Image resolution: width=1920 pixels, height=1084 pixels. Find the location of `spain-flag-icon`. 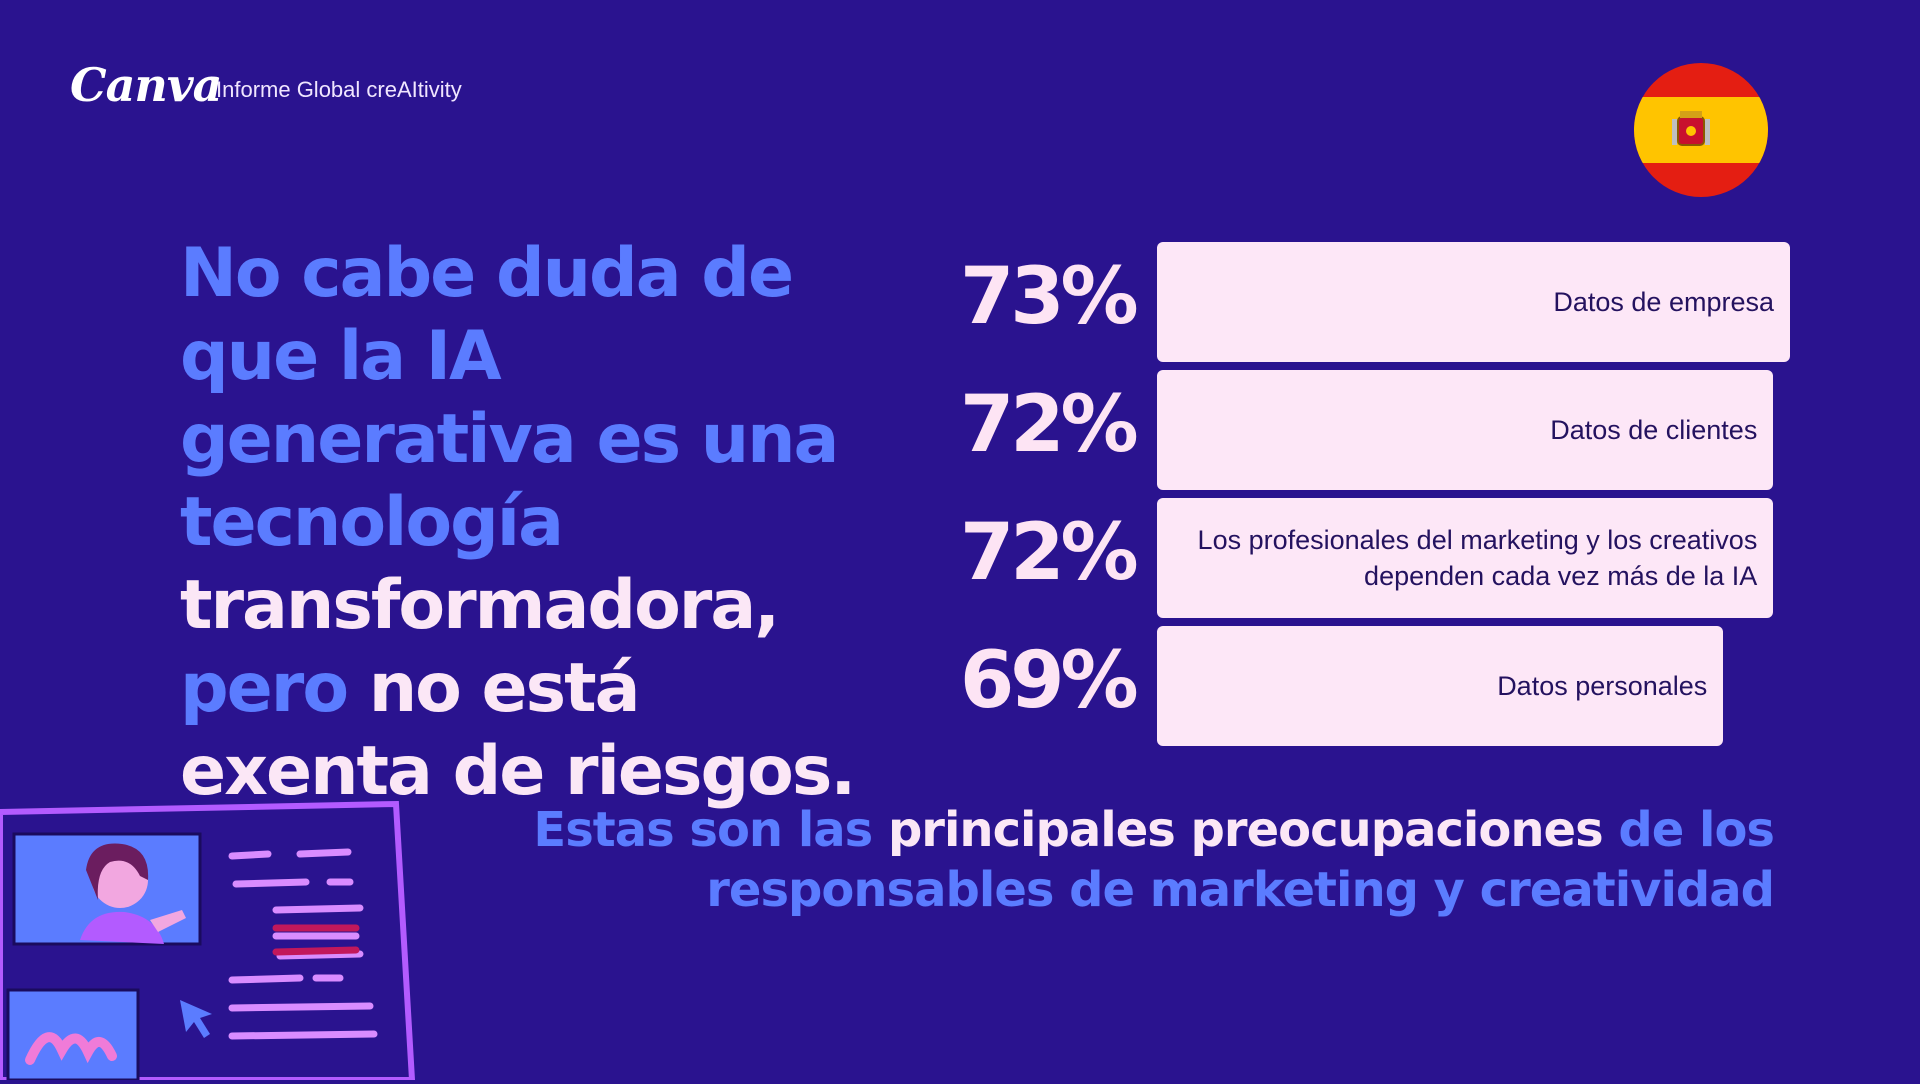

spain-flag-icon is located at coordinates (1701, 130).